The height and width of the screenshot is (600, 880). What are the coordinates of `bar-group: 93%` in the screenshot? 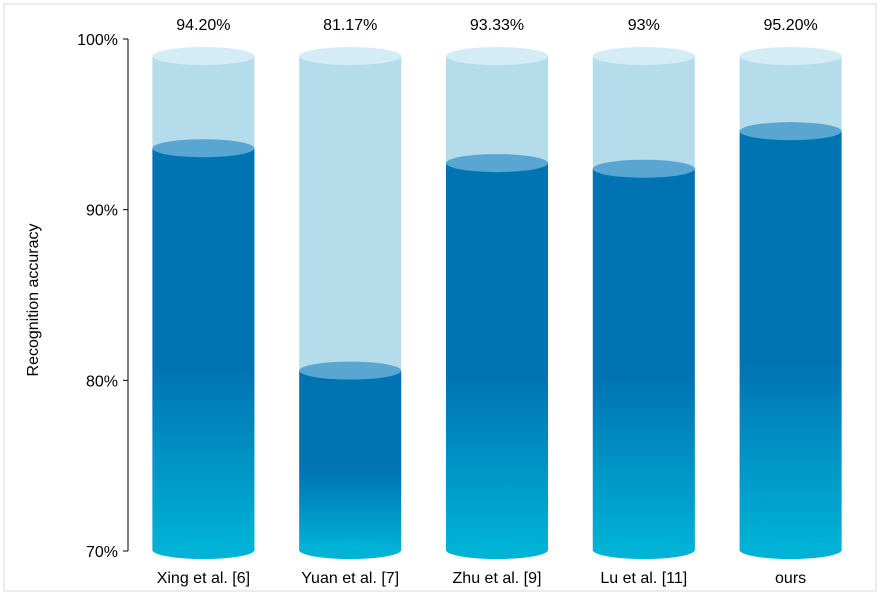 It's located at (643, 288).